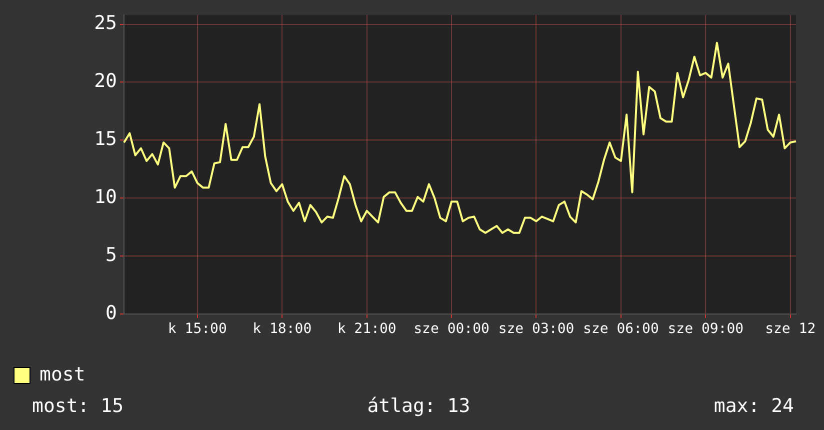  Describe the element at coordinates (790, 329) in the screenshot. I see `x-tick-label: sze 12` at that location.